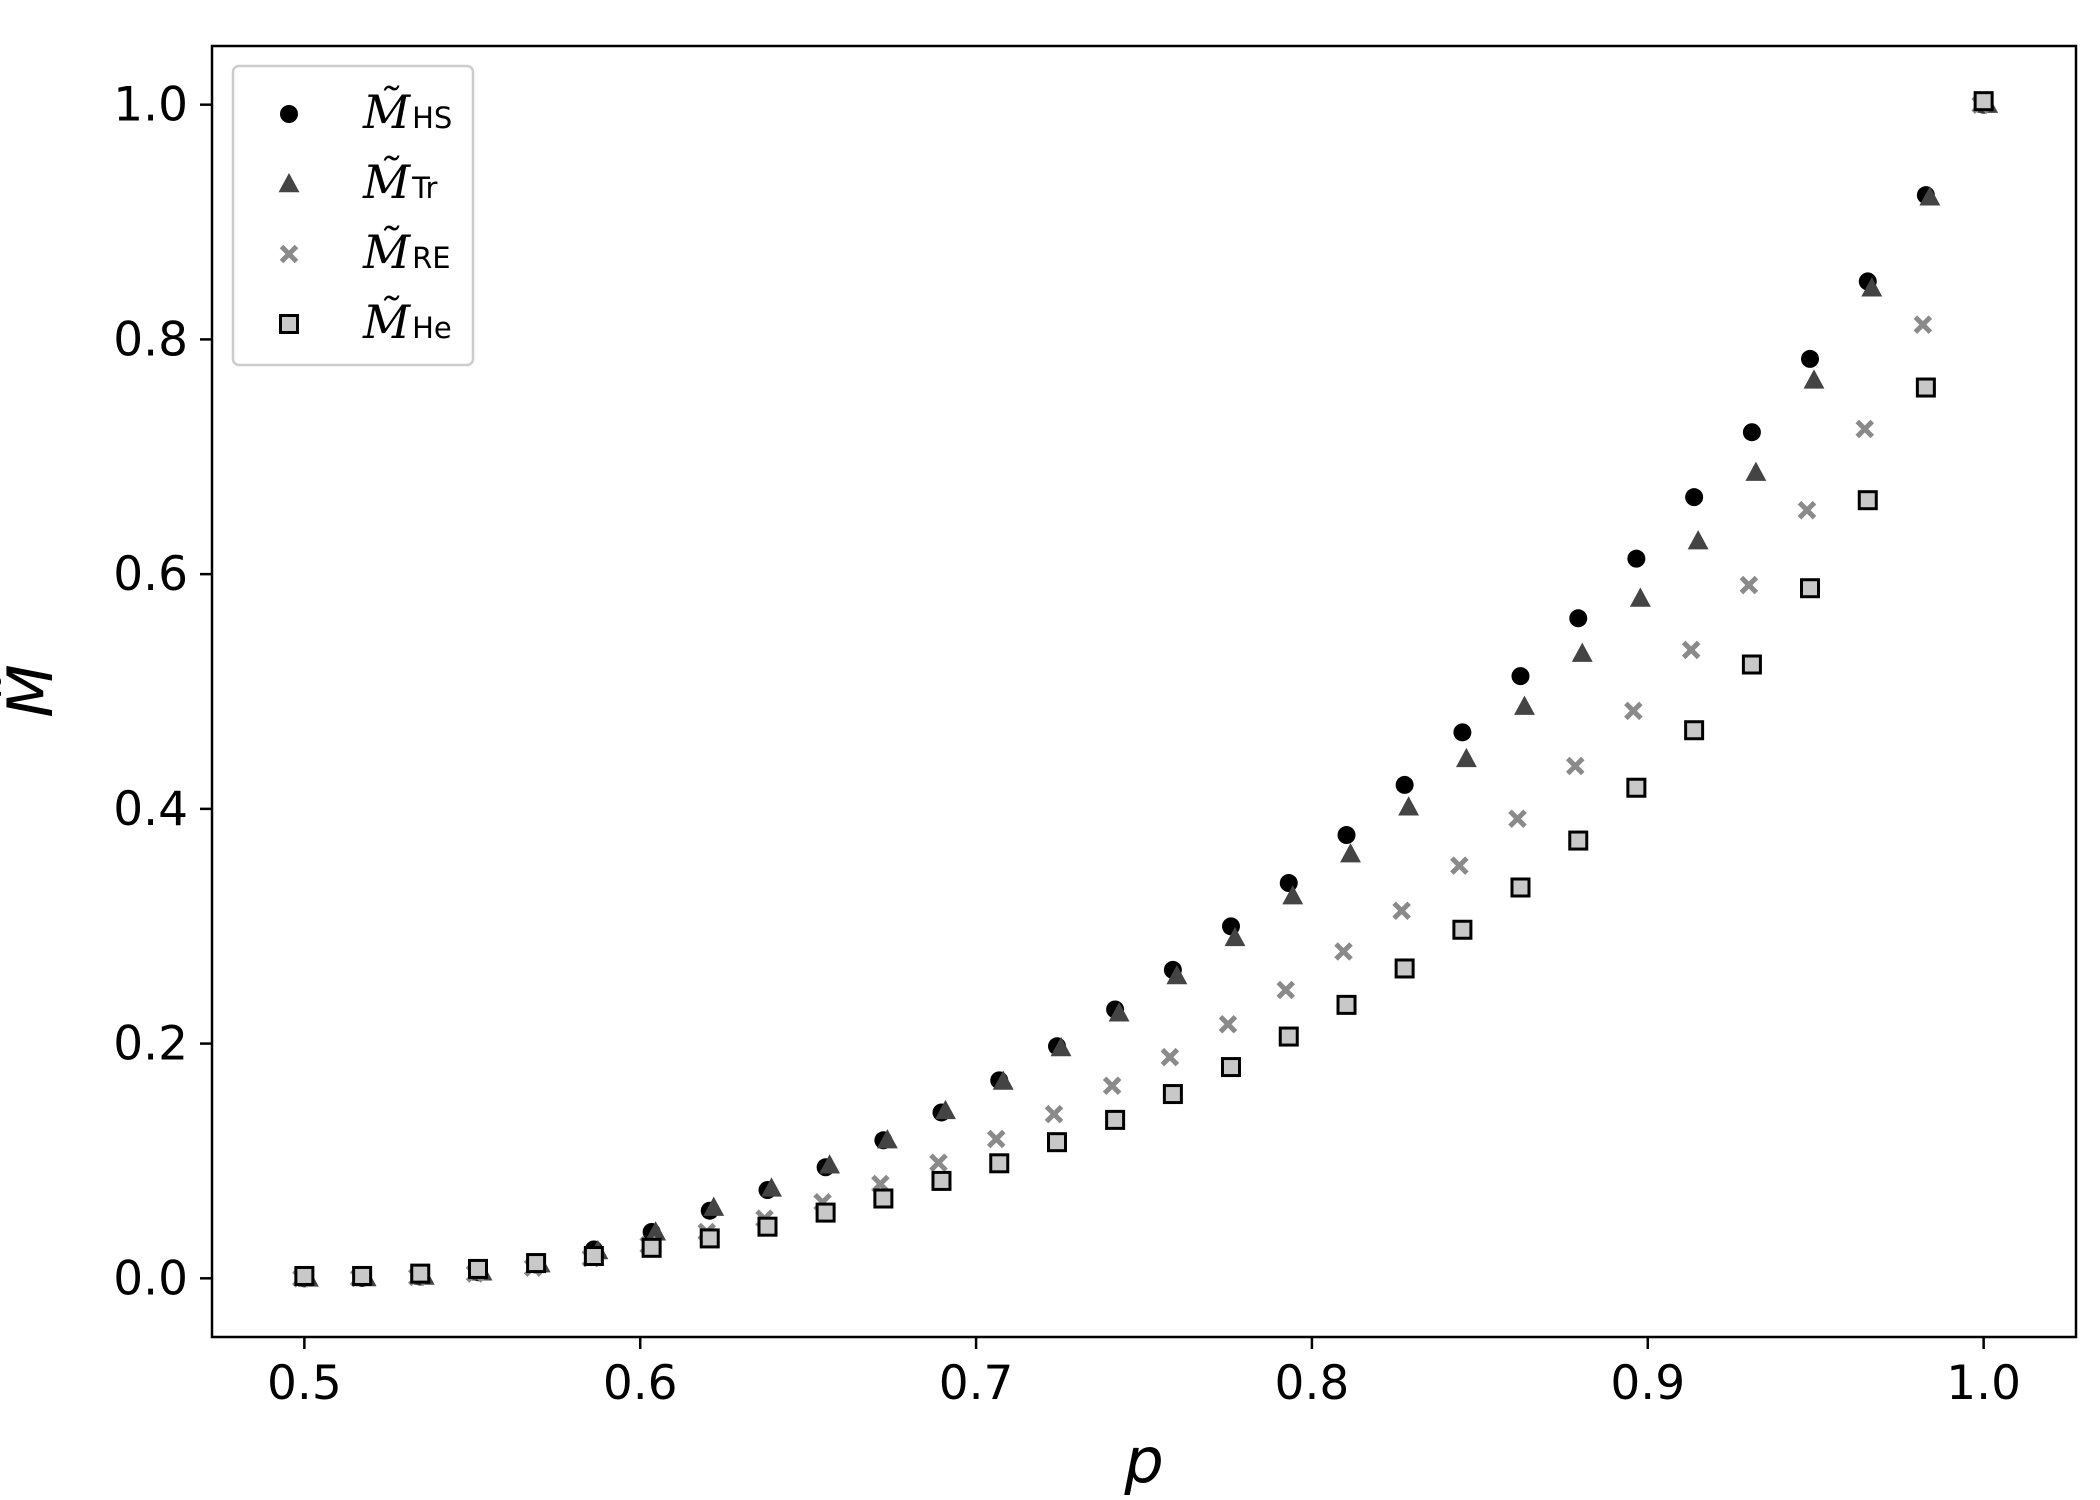 The height and width of the screenshot is (1500, 2100). I want to click on x-axis-ticks: 0.5 0.6 0.7 0.8 0.9 1.0, so click(1144, 1374).